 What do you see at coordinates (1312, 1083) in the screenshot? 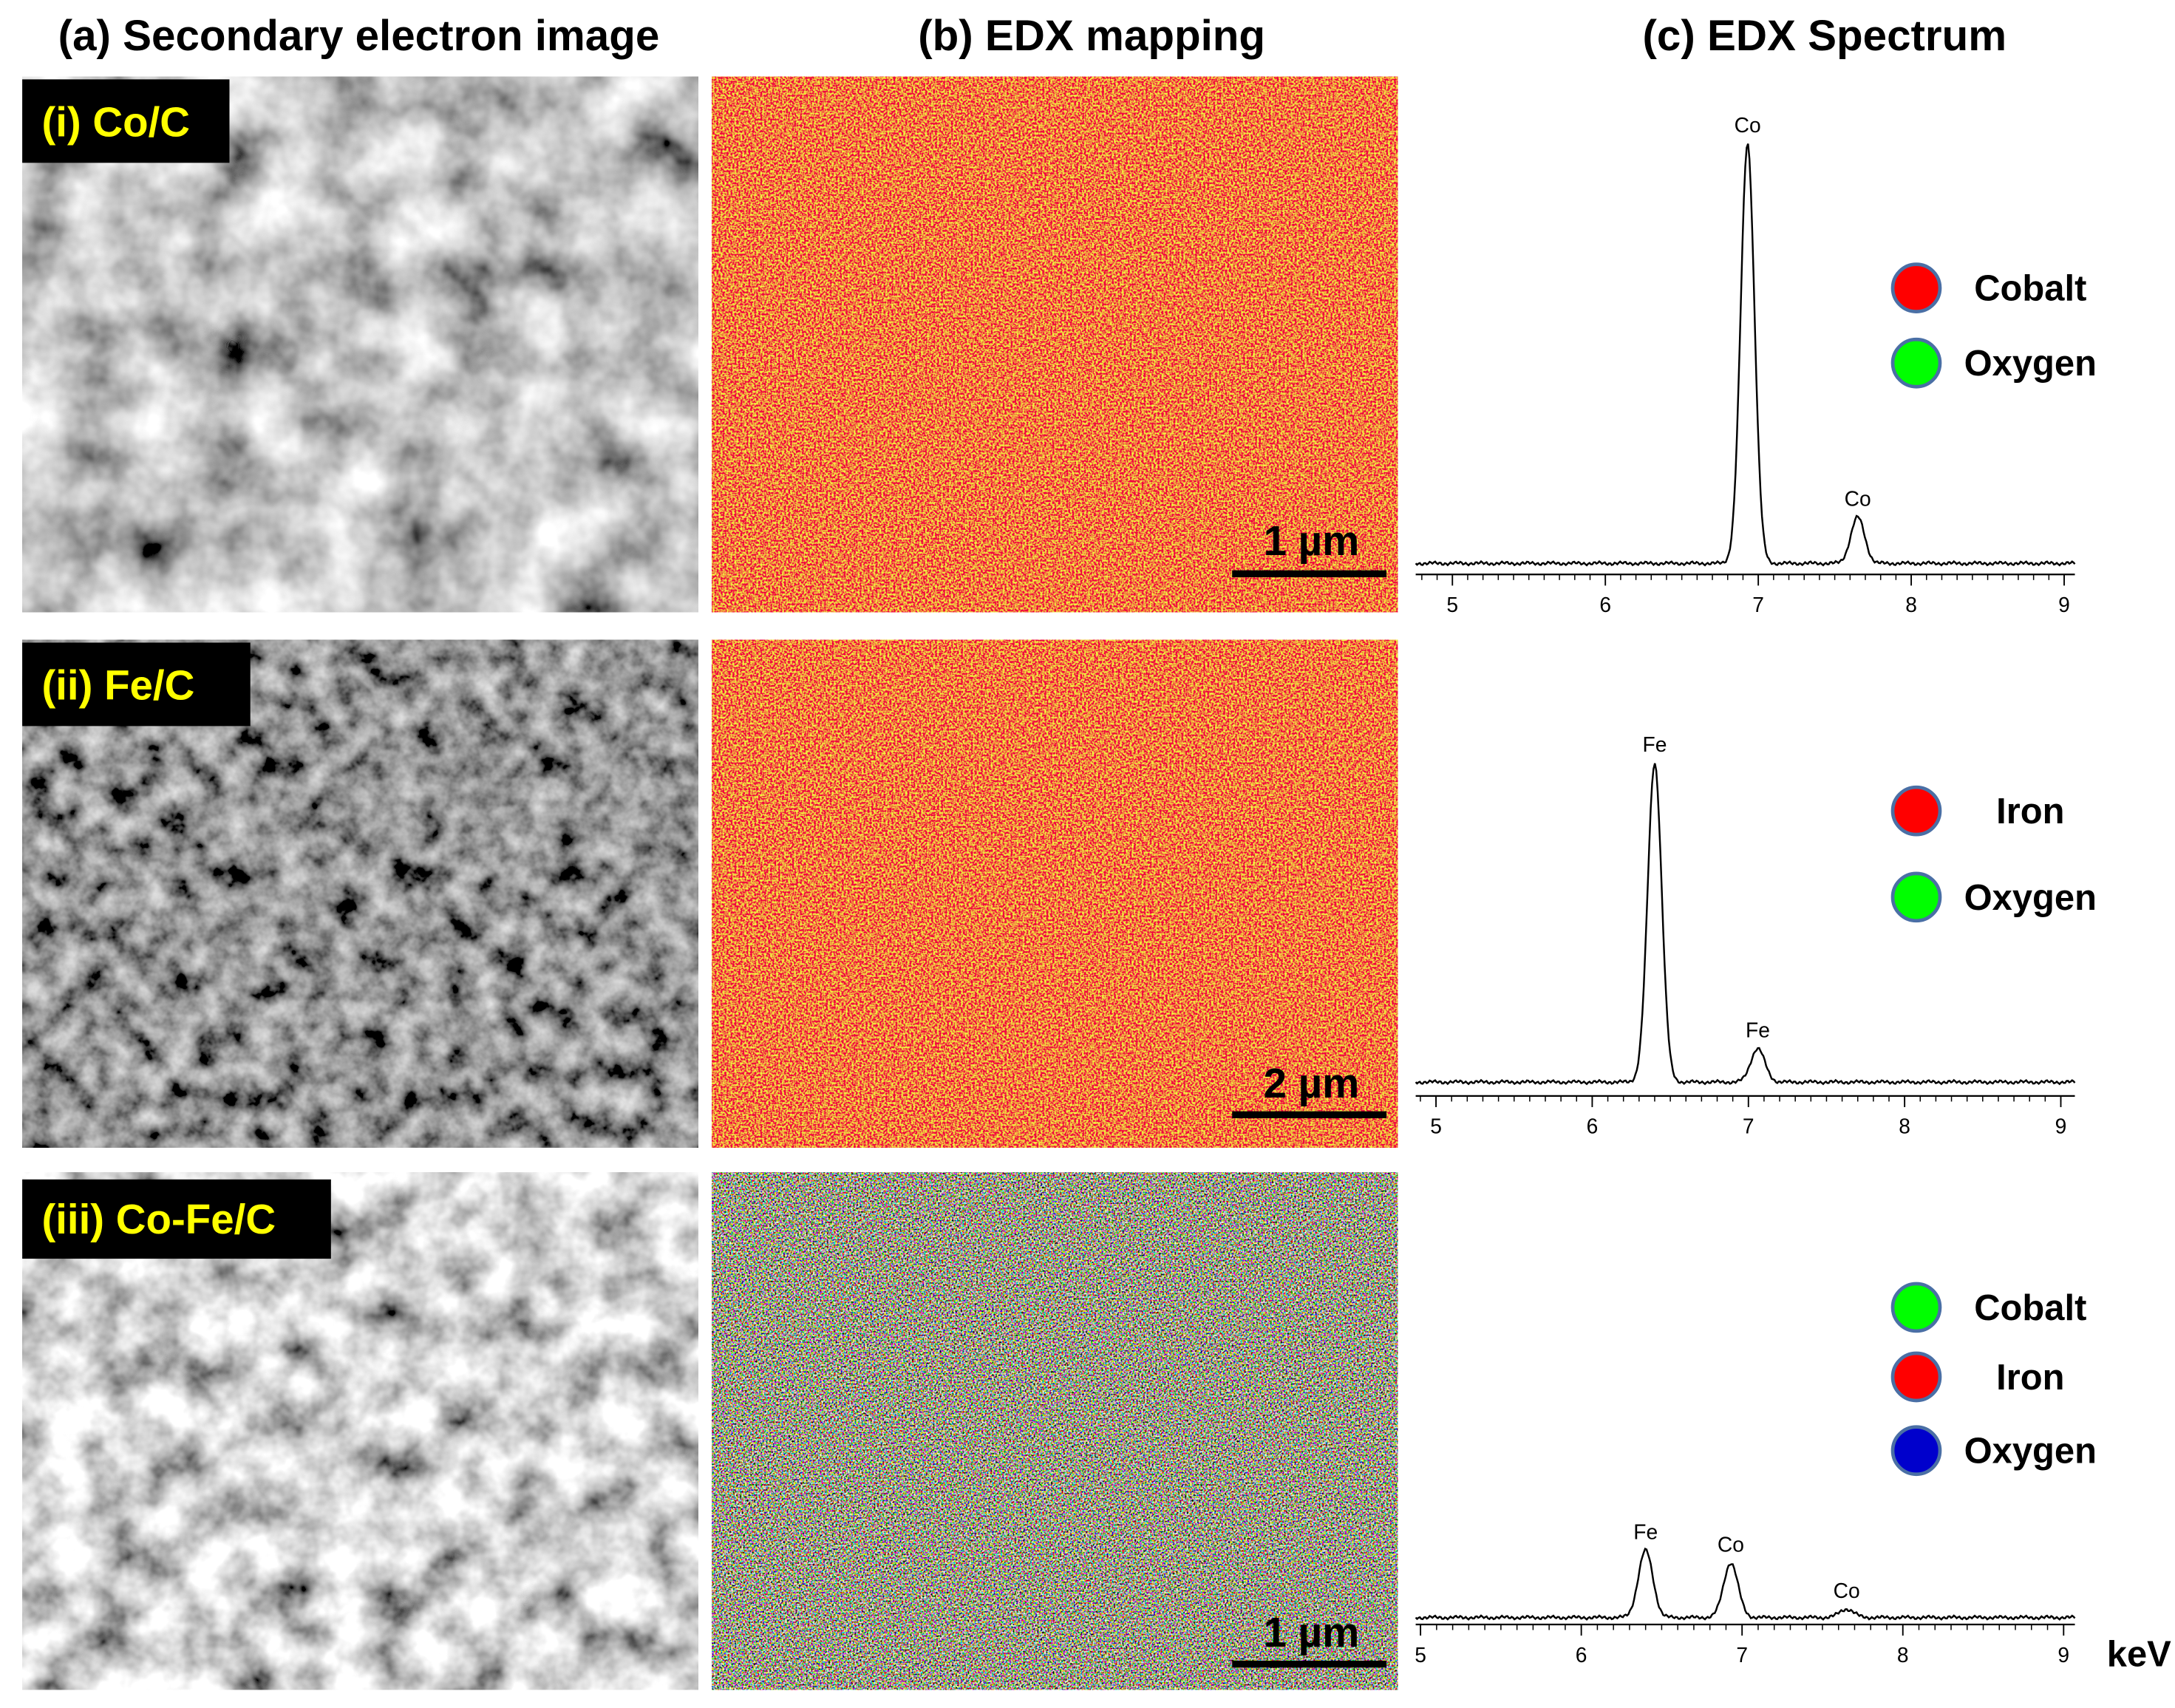
I see `scale-bar-label: 2 µm` at bounding box center [1312, 1083].